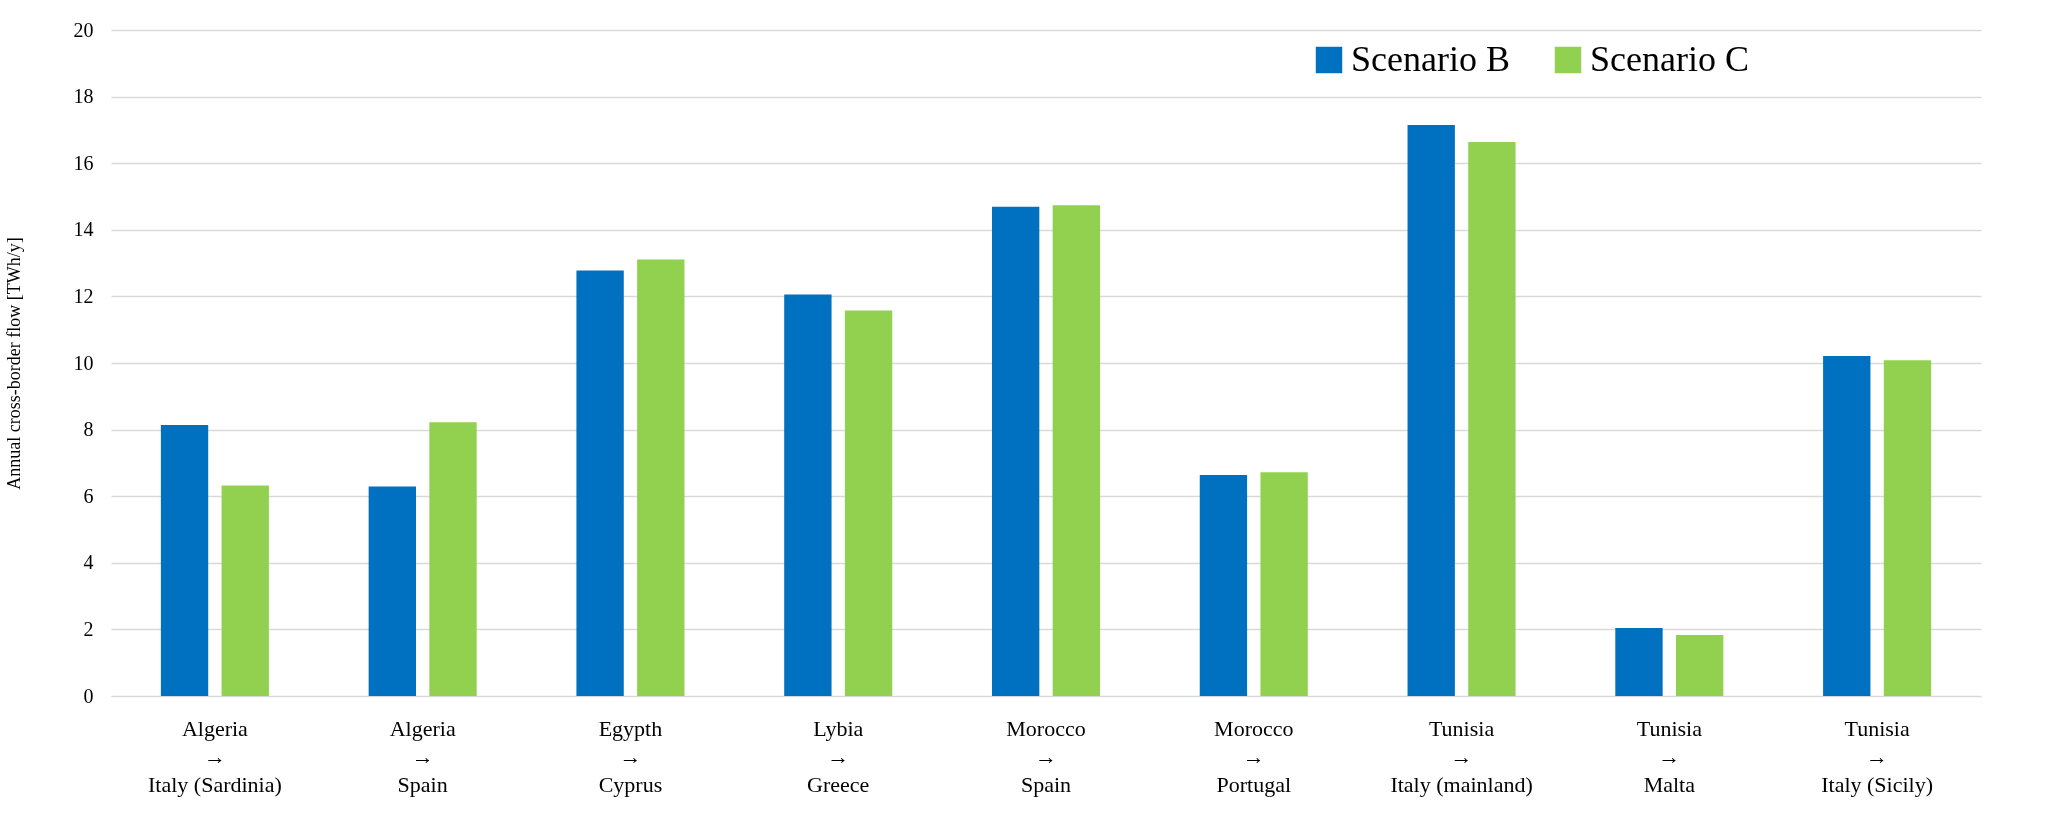 Image resolution: width=2064 pixels, height=818 pixels. Describe the element at coordinates (83, 362) in the screenshot. I see `y-tick-label: 10` at that location.